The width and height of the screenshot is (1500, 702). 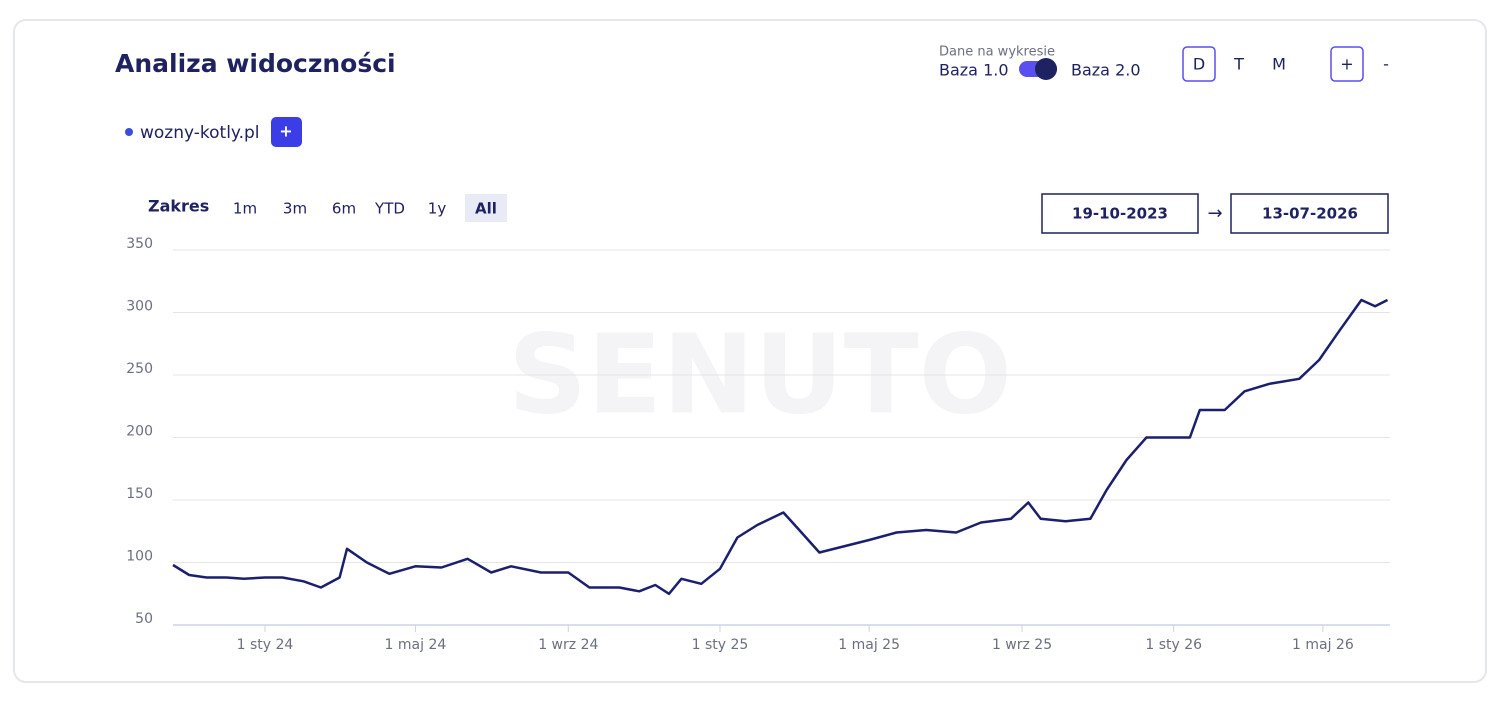 I want to click on range-option: All, so click(x=486, y=209).